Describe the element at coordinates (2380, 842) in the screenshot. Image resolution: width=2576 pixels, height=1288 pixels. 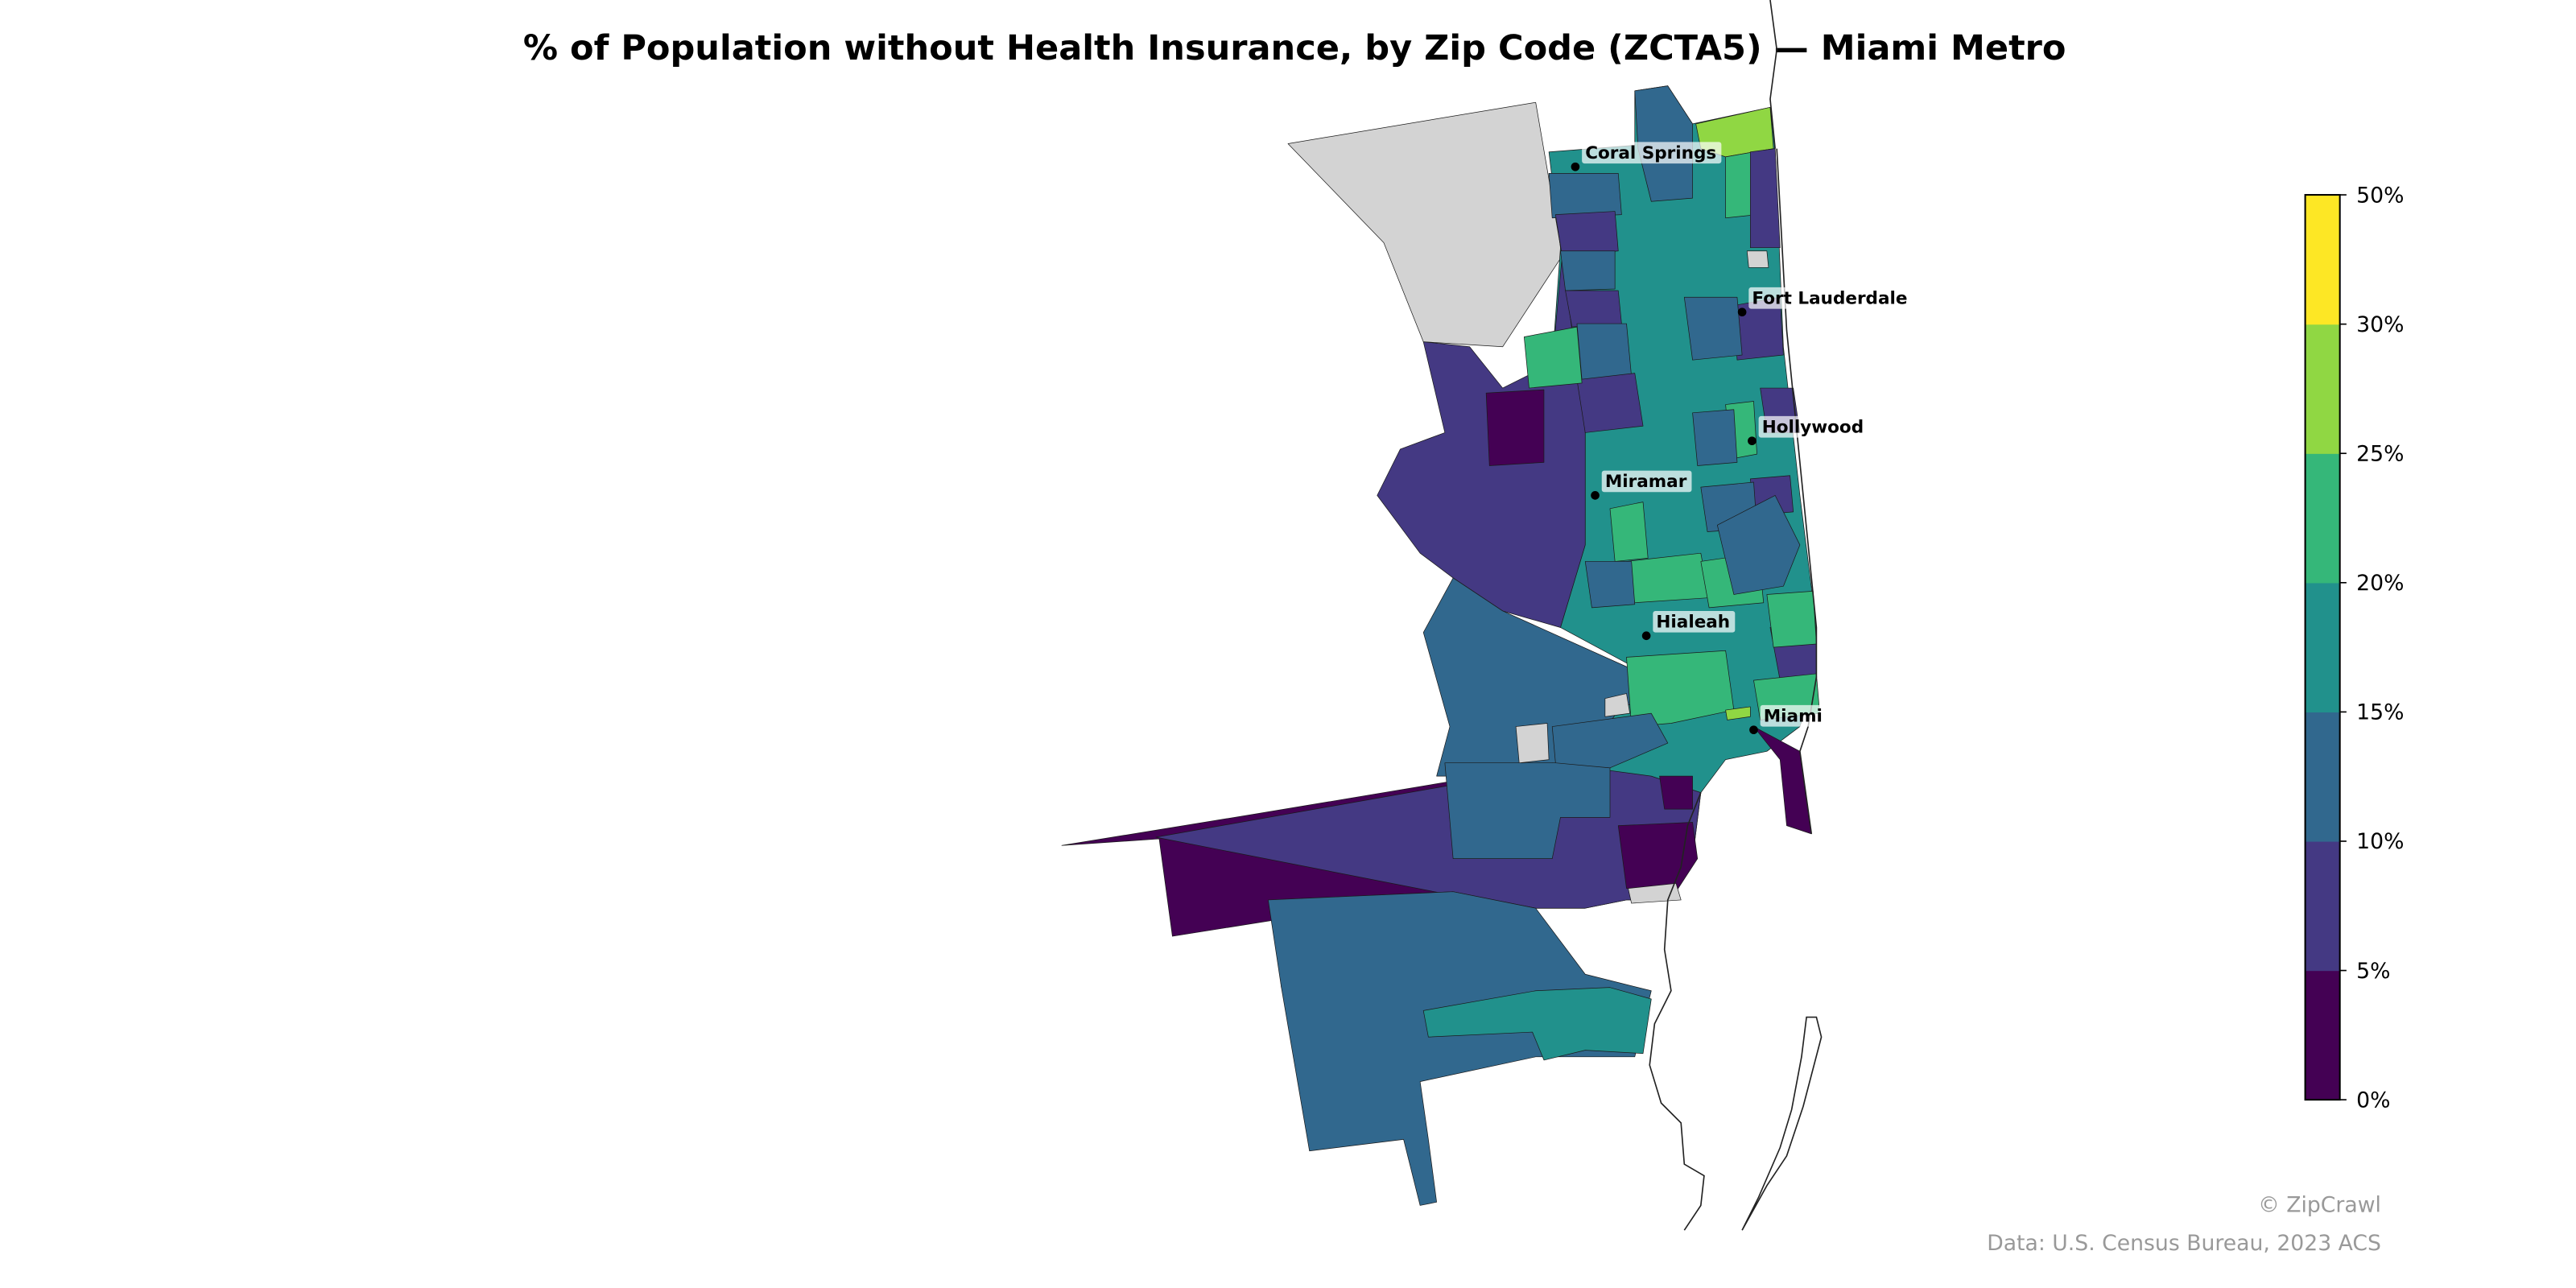
I see `colorbar-tick-label: 10%` at that location.